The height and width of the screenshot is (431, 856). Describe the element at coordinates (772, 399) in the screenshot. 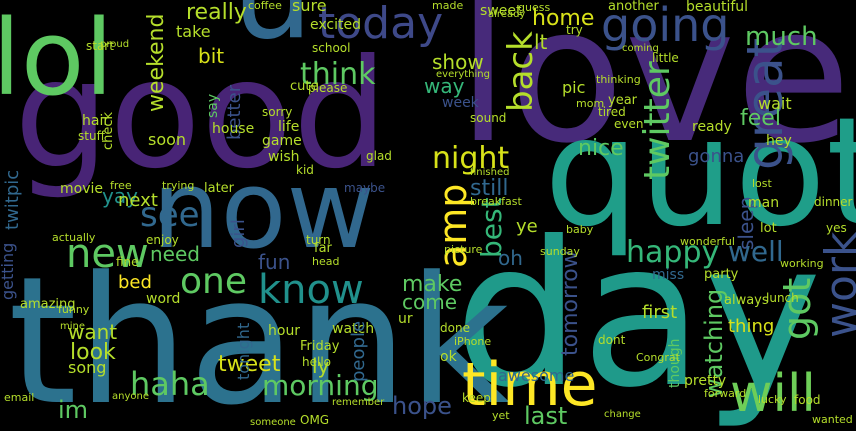

I see `word-lucky: lucky` at that location.